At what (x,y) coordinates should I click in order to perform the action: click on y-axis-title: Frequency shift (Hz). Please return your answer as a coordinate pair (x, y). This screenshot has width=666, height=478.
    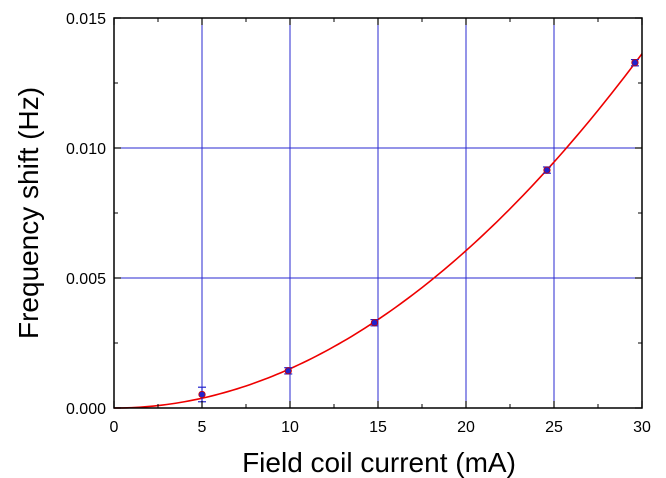
    Looking at the image, I should click on (28, 213).